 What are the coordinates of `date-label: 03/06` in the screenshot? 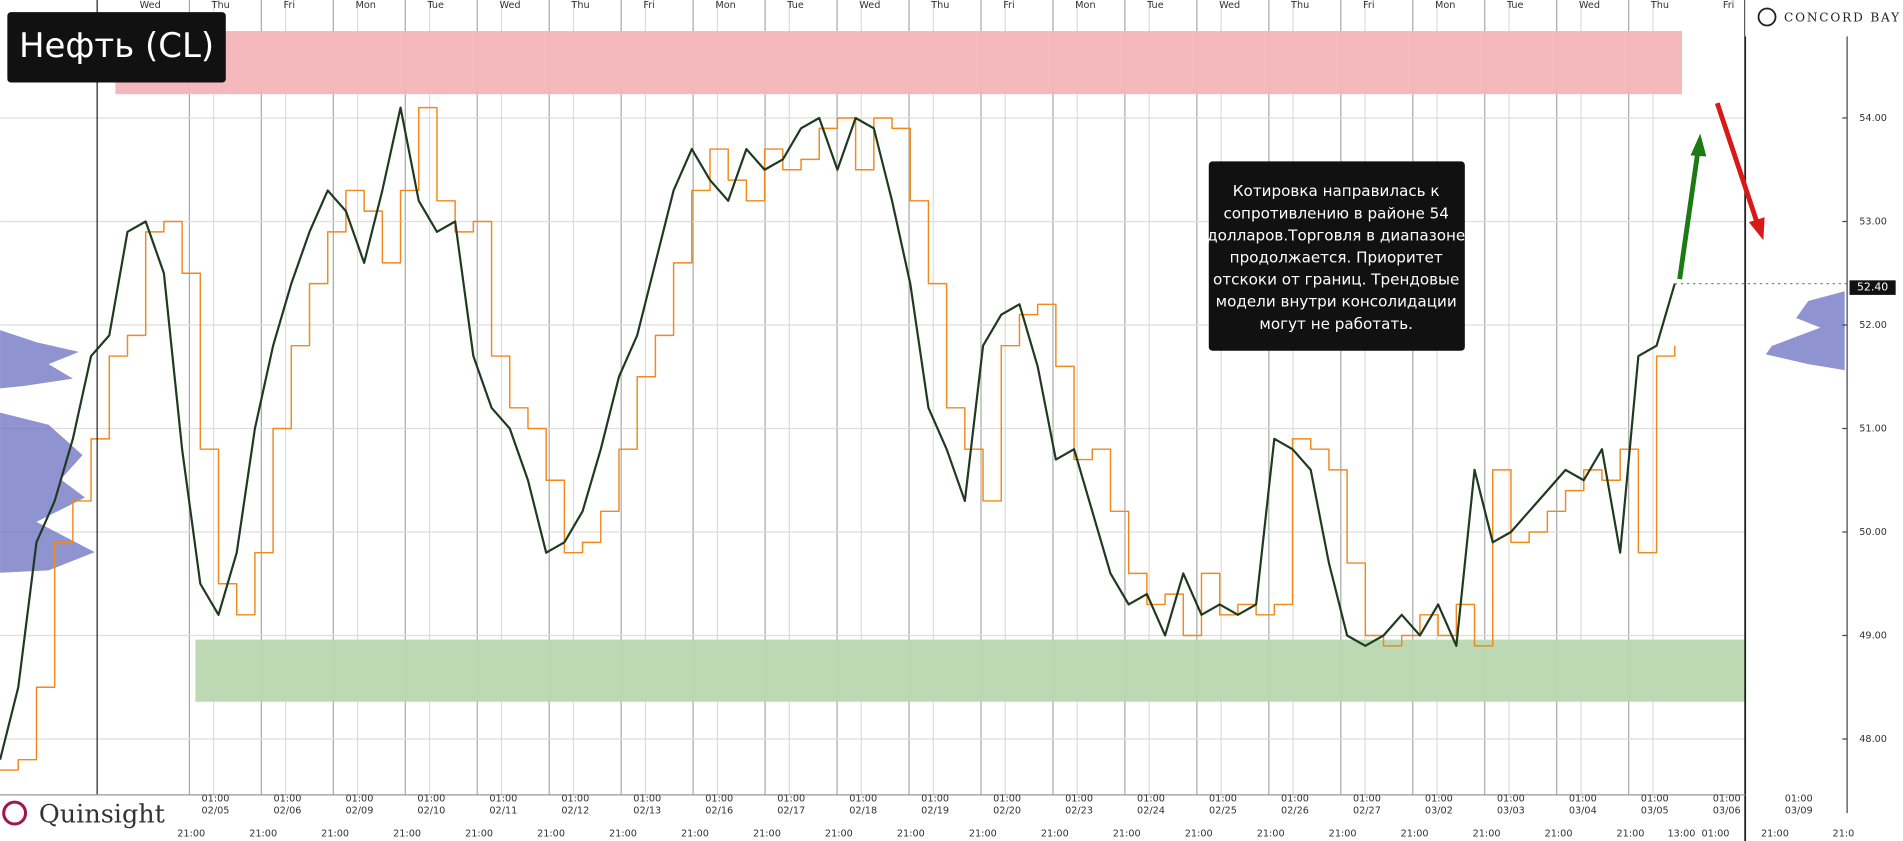 It's located at (1727, 811).